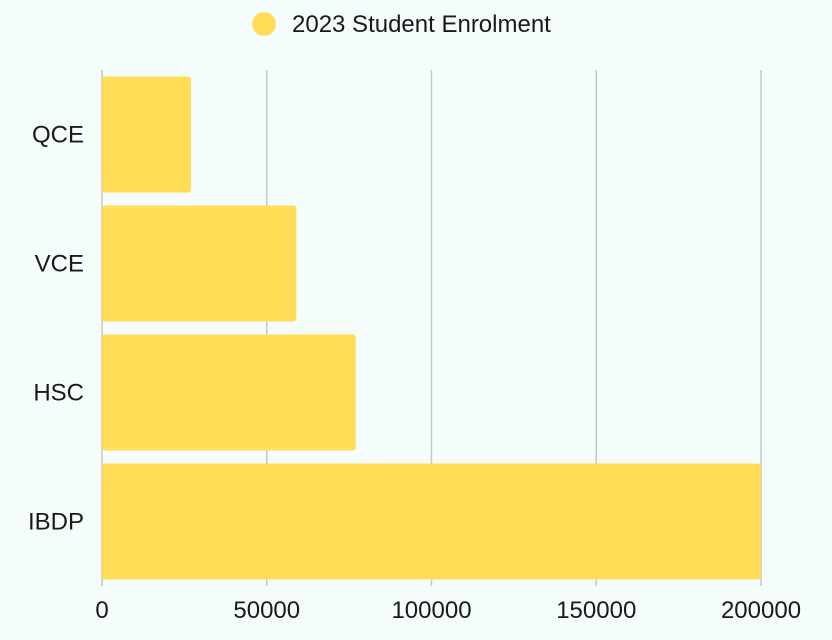  What do you see at coordinates (56, 522) in the screenshot?
I see `y-tick-label-ibdp: IBDP` at bounding box center [56, 522].